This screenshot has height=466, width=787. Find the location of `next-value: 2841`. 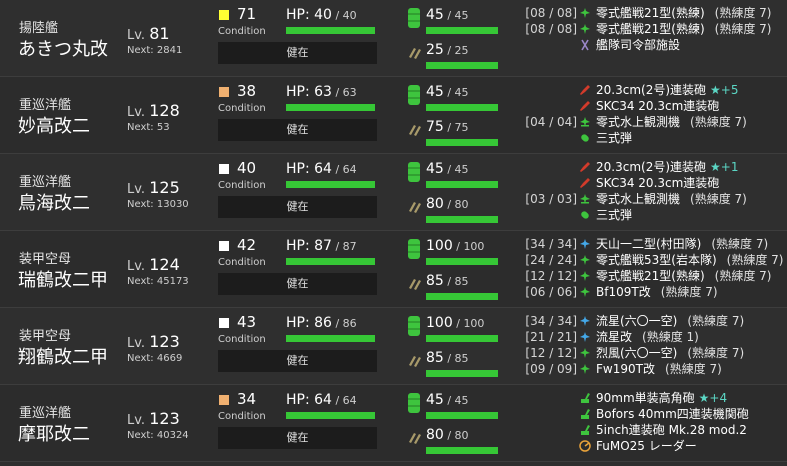

next-value: 2841 is located at coordinates (169, 50).